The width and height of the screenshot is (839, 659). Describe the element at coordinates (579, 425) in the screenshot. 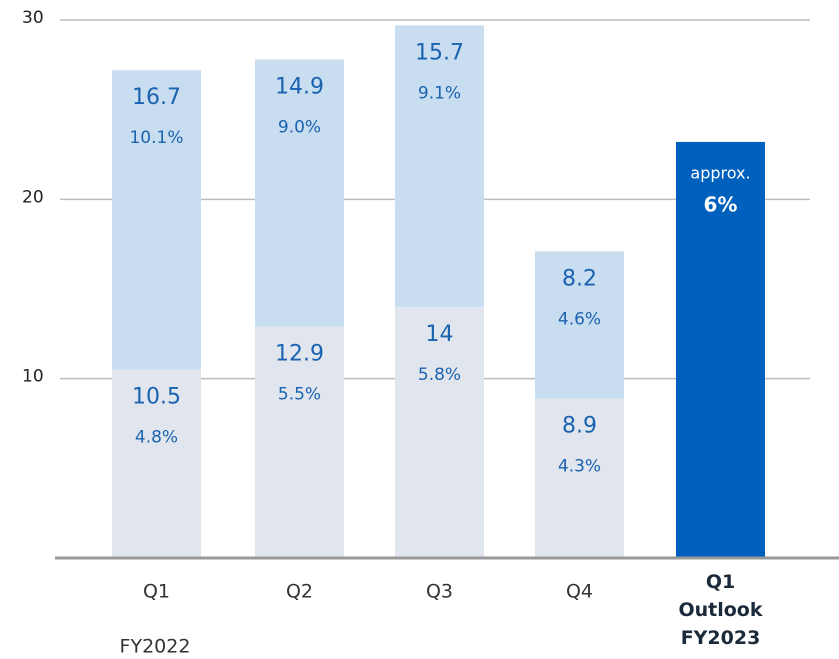

I see `value-label: 8.9` at that location.